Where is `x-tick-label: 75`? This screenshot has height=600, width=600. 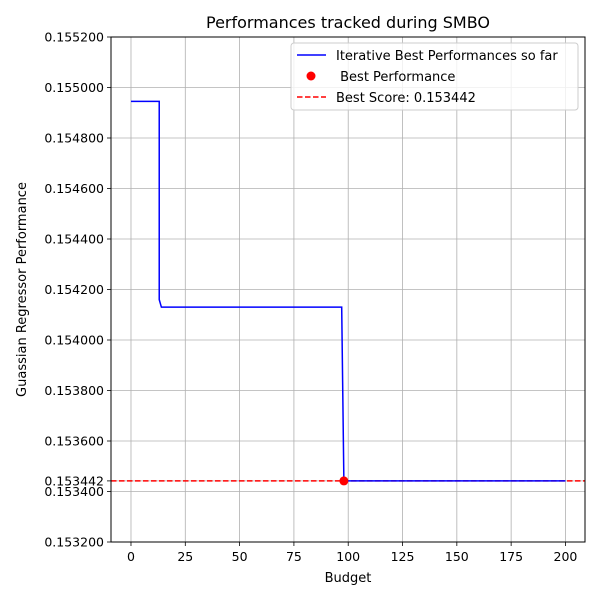 x-tick-label: 75 is located at coordinates (294, 556).